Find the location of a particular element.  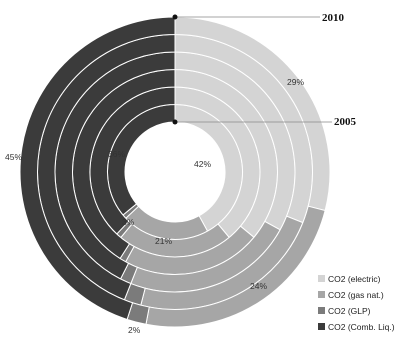

data-label-2: 2% is located at coordinates (134, 330).